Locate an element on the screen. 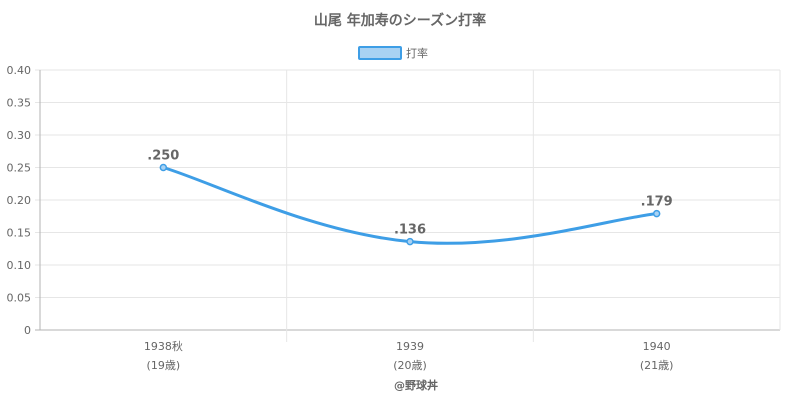 This screenshot has height=404, width=800. legend: 打率 is located at coordinates (393, 53).